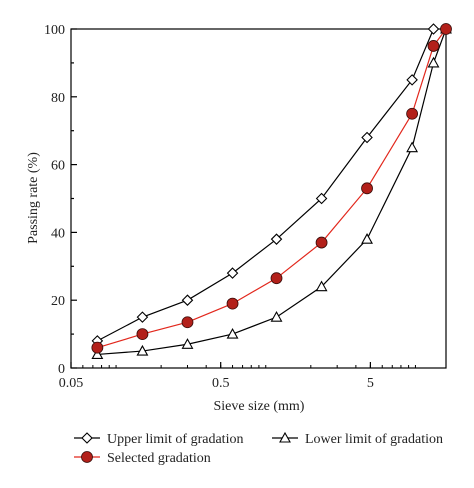 The width and height of the screenshot is (474, 488). What do you see at coordinates (58, 166) in the screenshot?
I see `y-tick-label: 60` at bounding box center [58, 166].